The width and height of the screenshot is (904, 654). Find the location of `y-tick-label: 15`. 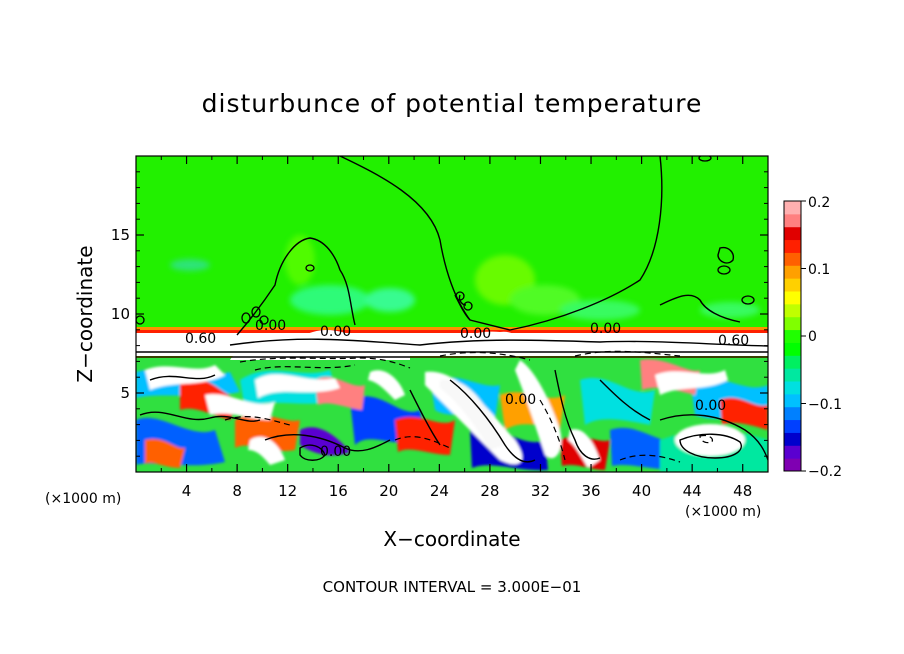

y-tick-label: 15 is located at coordinates (120, 235).